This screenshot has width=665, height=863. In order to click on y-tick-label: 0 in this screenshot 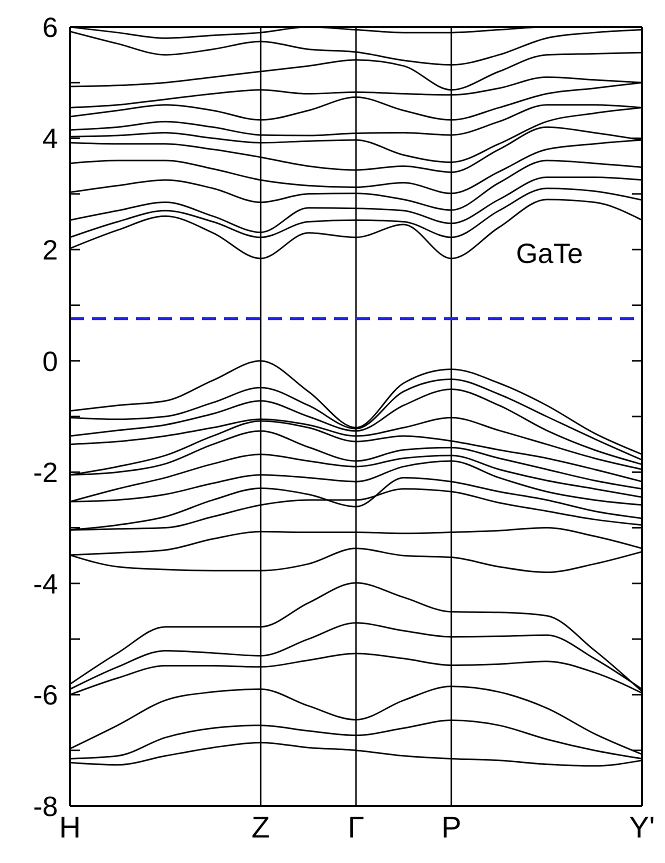, I will do `click(50, 361)`.